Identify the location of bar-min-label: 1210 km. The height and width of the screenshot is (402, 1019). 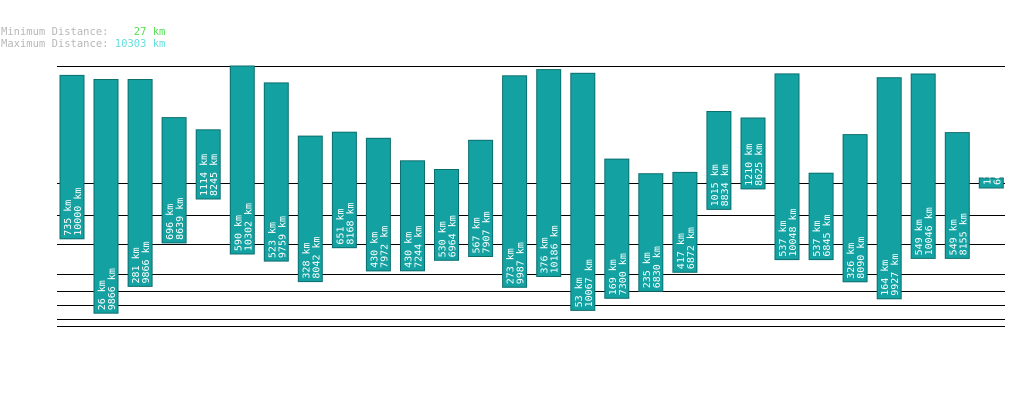
(749, 165).